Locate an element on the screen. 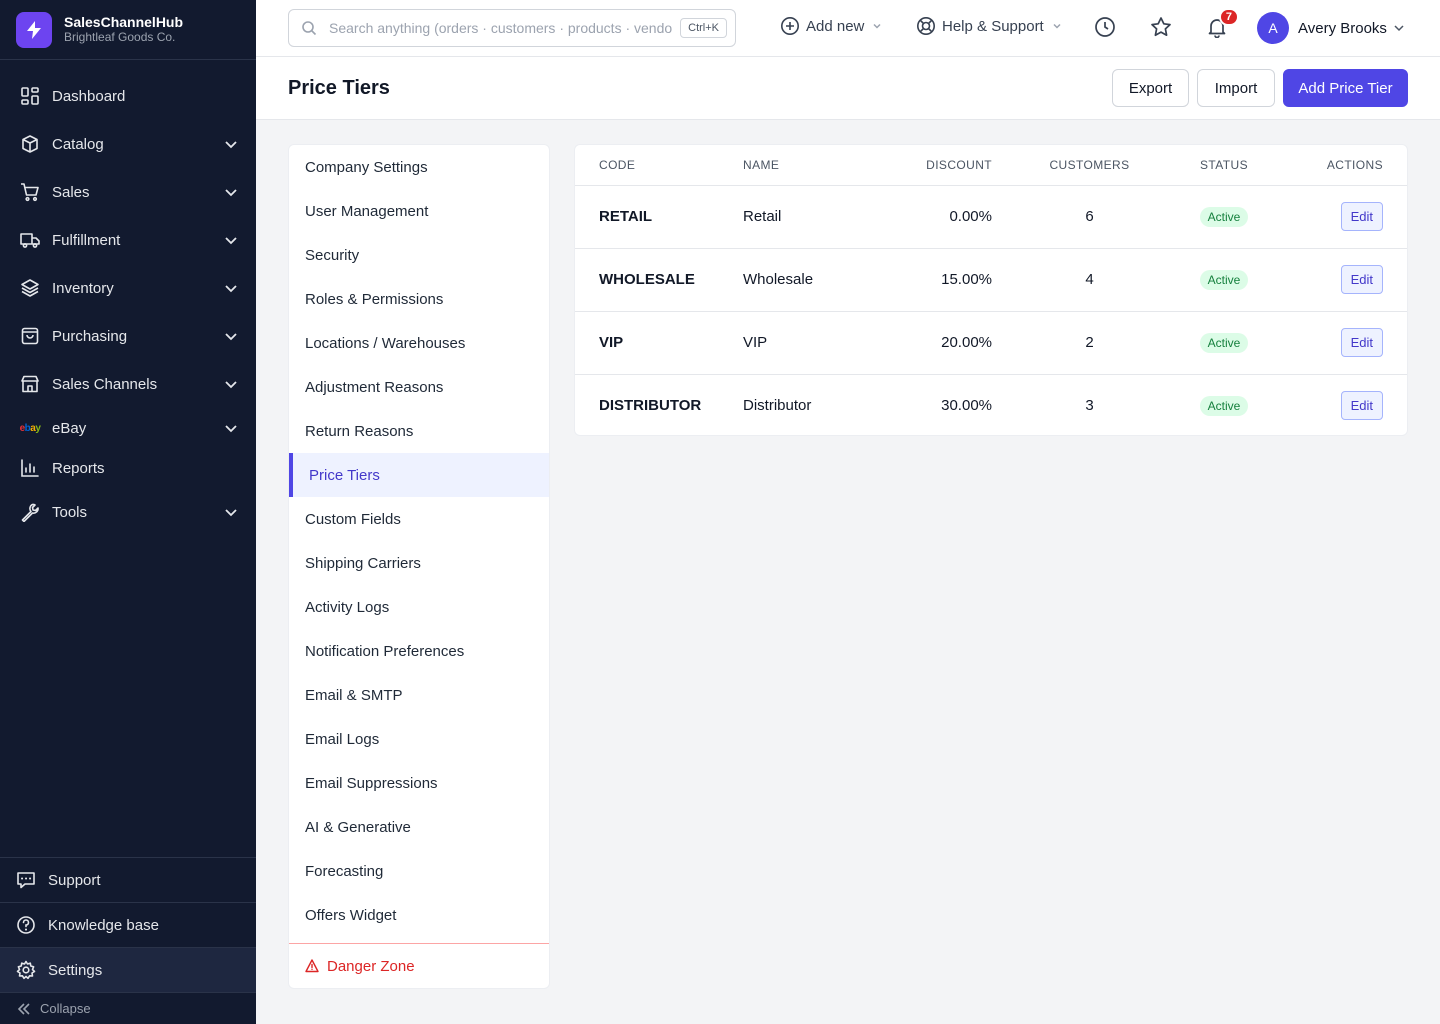  settings-nav-item-shipping-carriers: Shipping Carriers is located at coordinates (363, 563).